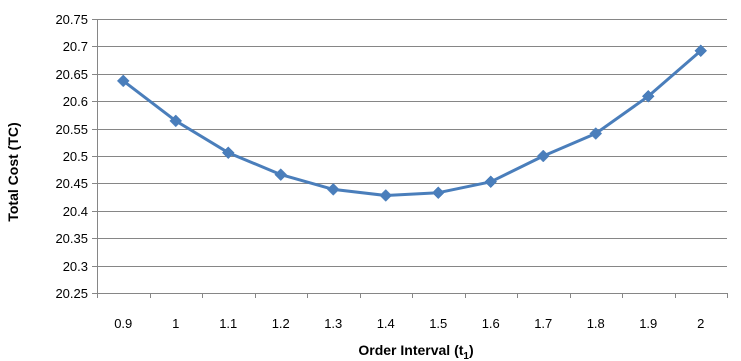  What do you see at coordinates (71, 129) in the screenshot?
I see `y-tick-label: 20.55` at bounding box center [71, 129].